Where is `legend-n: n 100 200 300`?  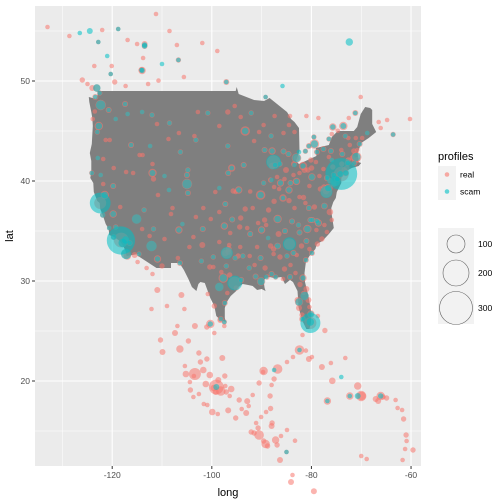 legend-n: n 100 200 300 is located at coordinates (465, 276).